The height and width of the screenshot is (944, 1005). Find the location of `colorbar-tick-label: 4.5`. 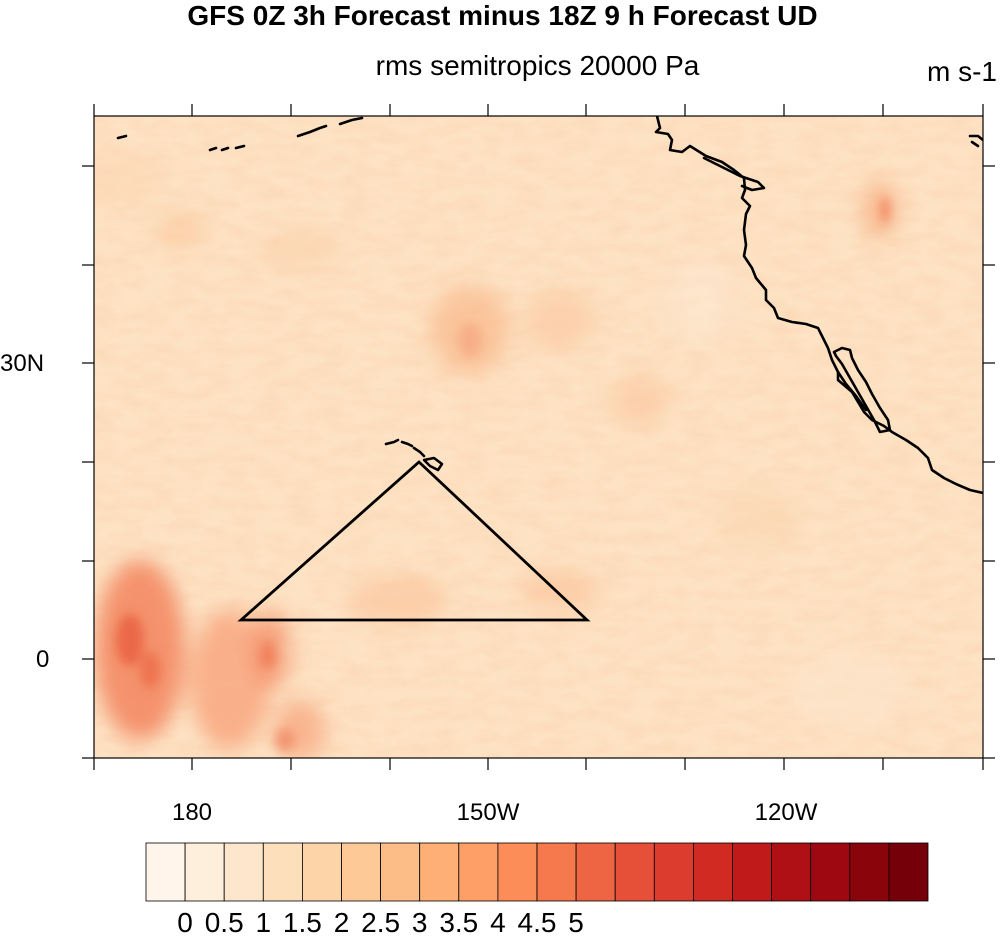

colorbar-tick-label: 4.5 is located at coordinates (537, 922).